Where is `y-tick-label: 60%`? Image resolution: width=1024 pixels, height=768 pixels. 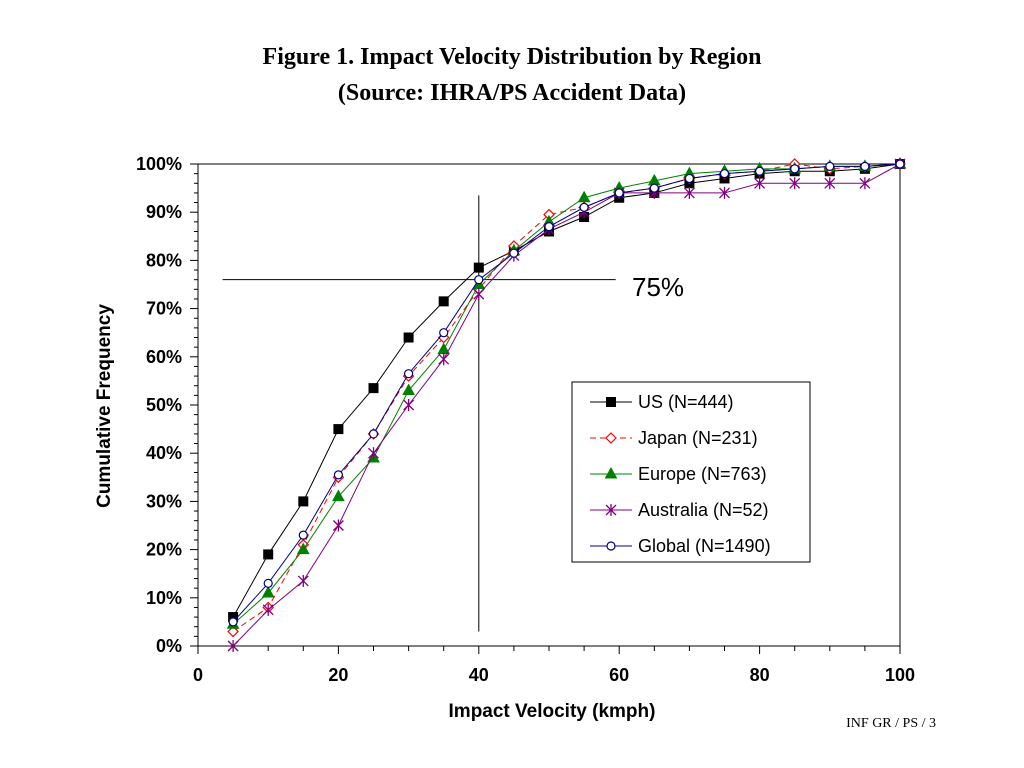
y-tick-label: 60% is located at coordinates (164, 357).